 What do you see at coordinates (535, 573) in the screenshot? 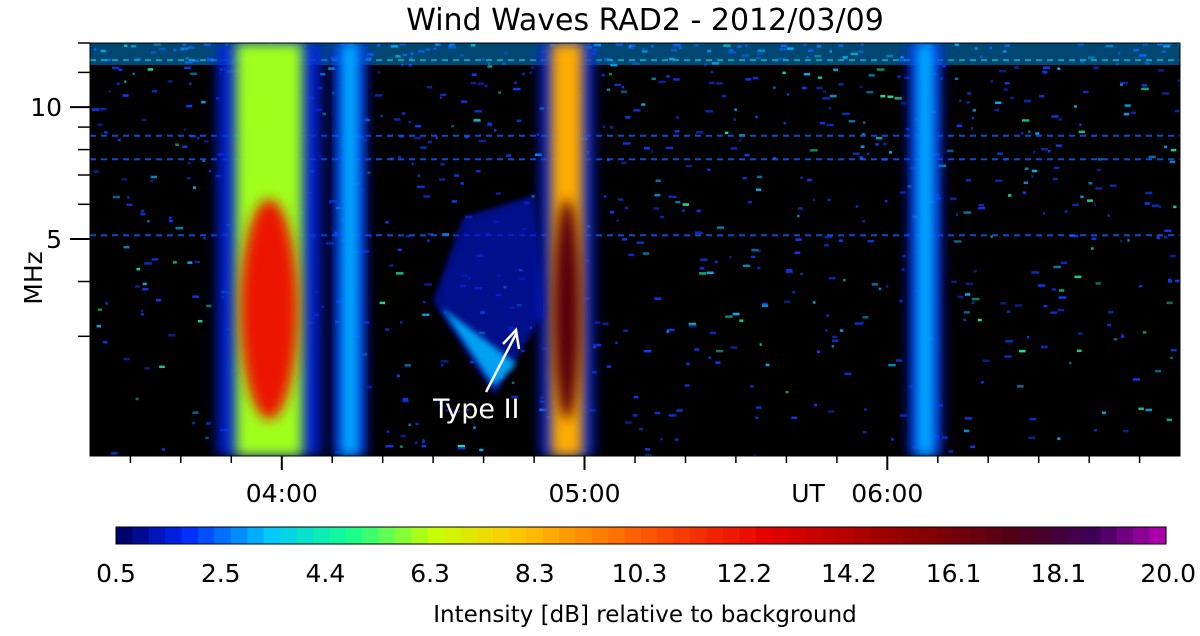
I see `colorbar-tick-label: 8.3` at bounding box center [535, 573].